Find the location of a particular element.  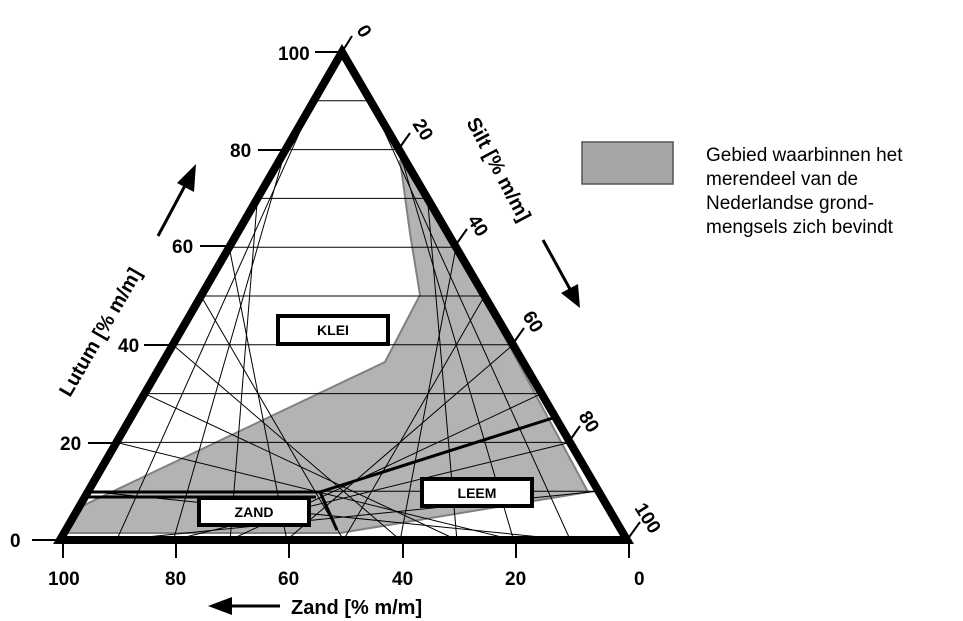

sand-tick-40: 40 is located at coordinates (402, 579).